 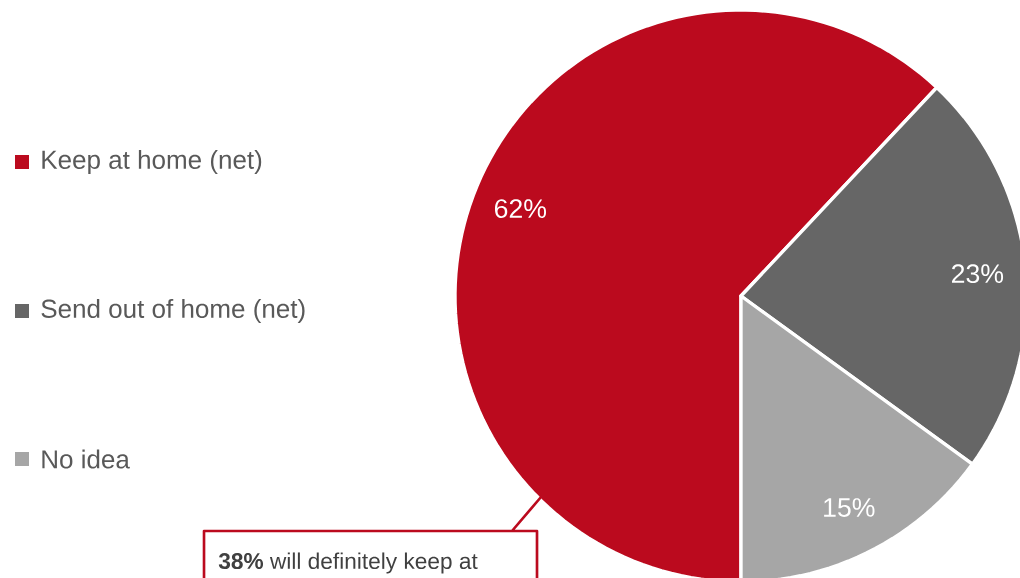 I want to click on data-label: 15%, so click(x=849, y=507).